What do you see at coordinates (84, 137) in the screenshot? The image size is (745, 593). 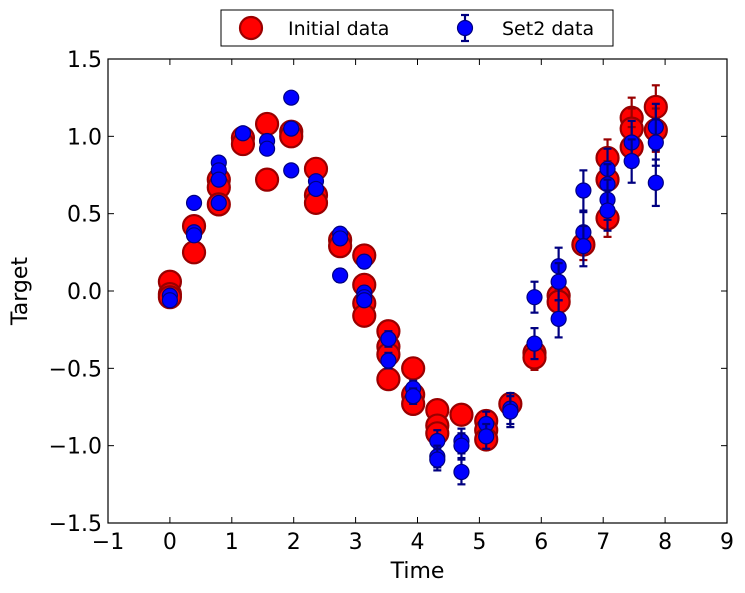 I see `y-tick-label: 1.0` at bounding box center [84, 137].